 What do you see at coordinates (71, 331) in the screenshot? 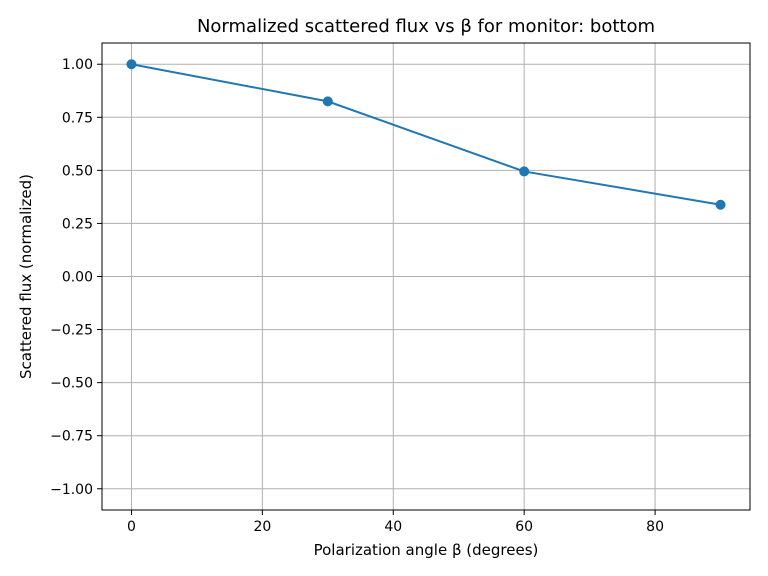
I see `y-tick-label: −0.25` at bounding box center [71, 331].